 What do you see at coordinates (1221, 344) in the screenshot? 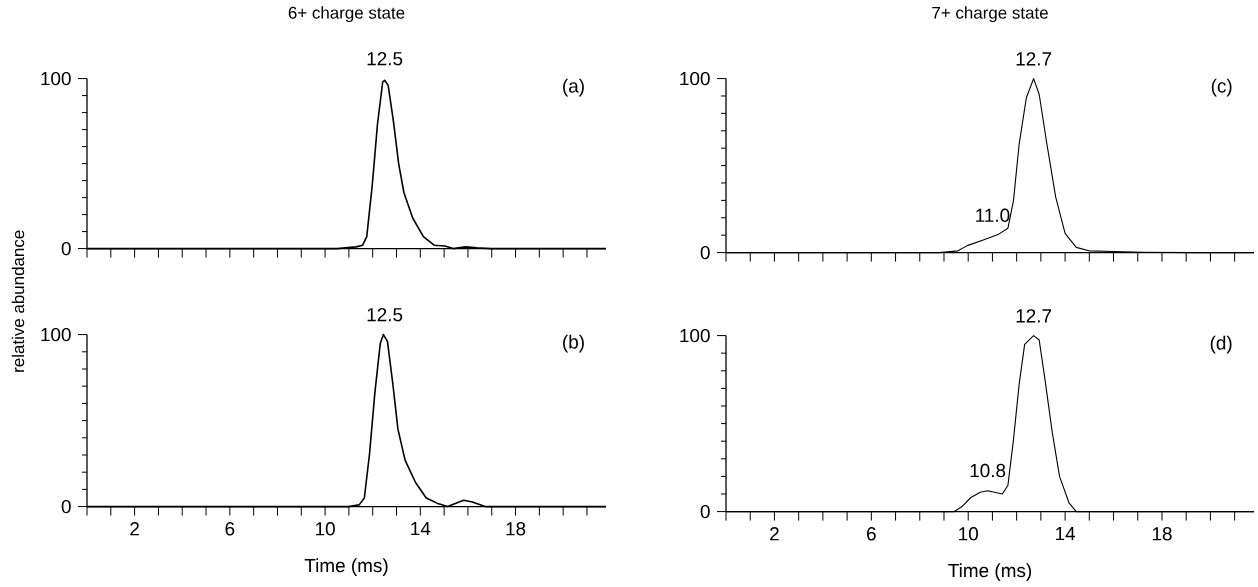
I see `annotation: (d)` at bounding box center [1221, 344].